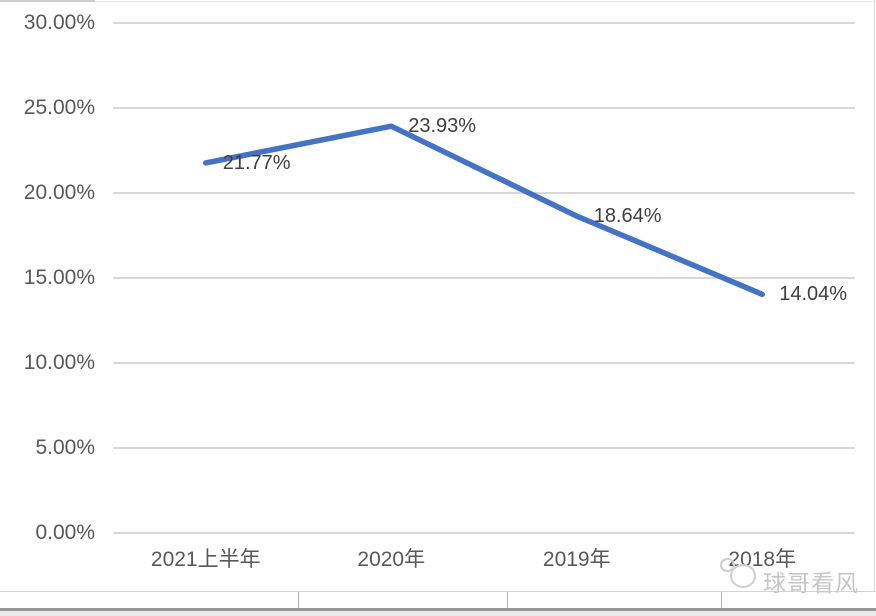 Image resolution: width=876 pixels, height=616 pixels. What do you see at coordinates (256, 162) in the screenshot?
I see `data-point-label: 21.77%` at bounding box center [256, 162].